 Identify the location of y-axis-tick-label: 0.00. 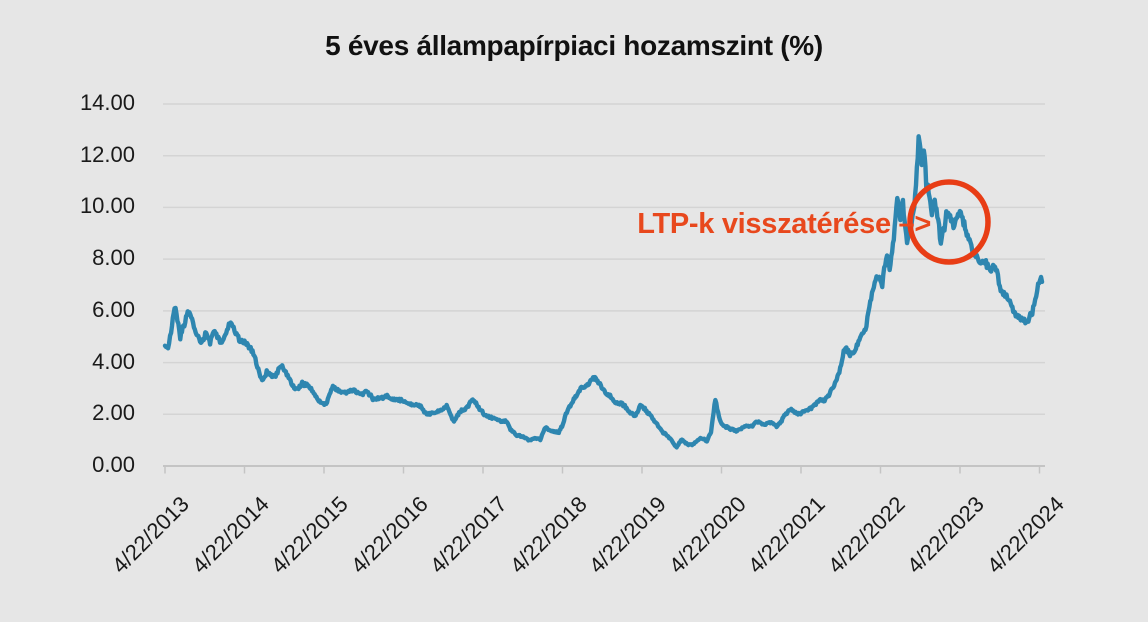
(113, 464).